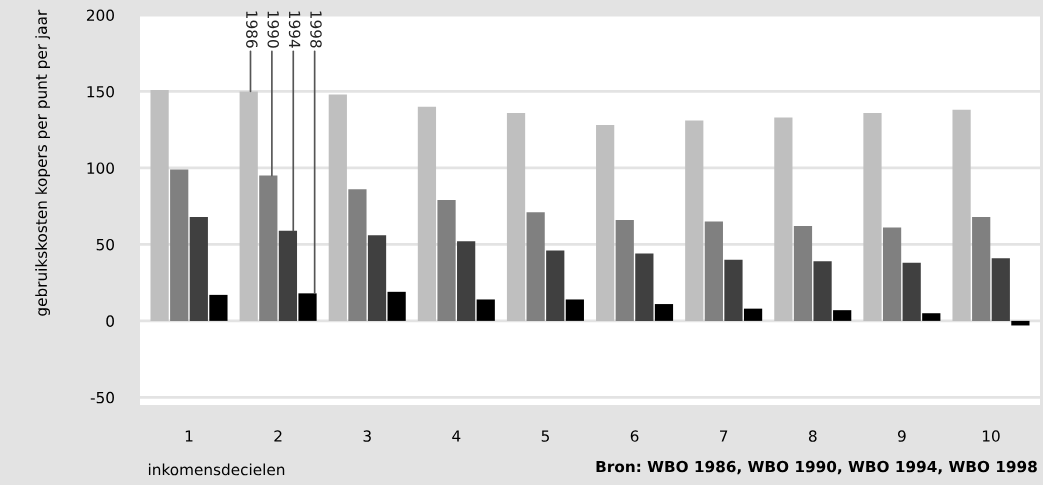  I want to click on x-tick-label: 8, so click(812, 436).